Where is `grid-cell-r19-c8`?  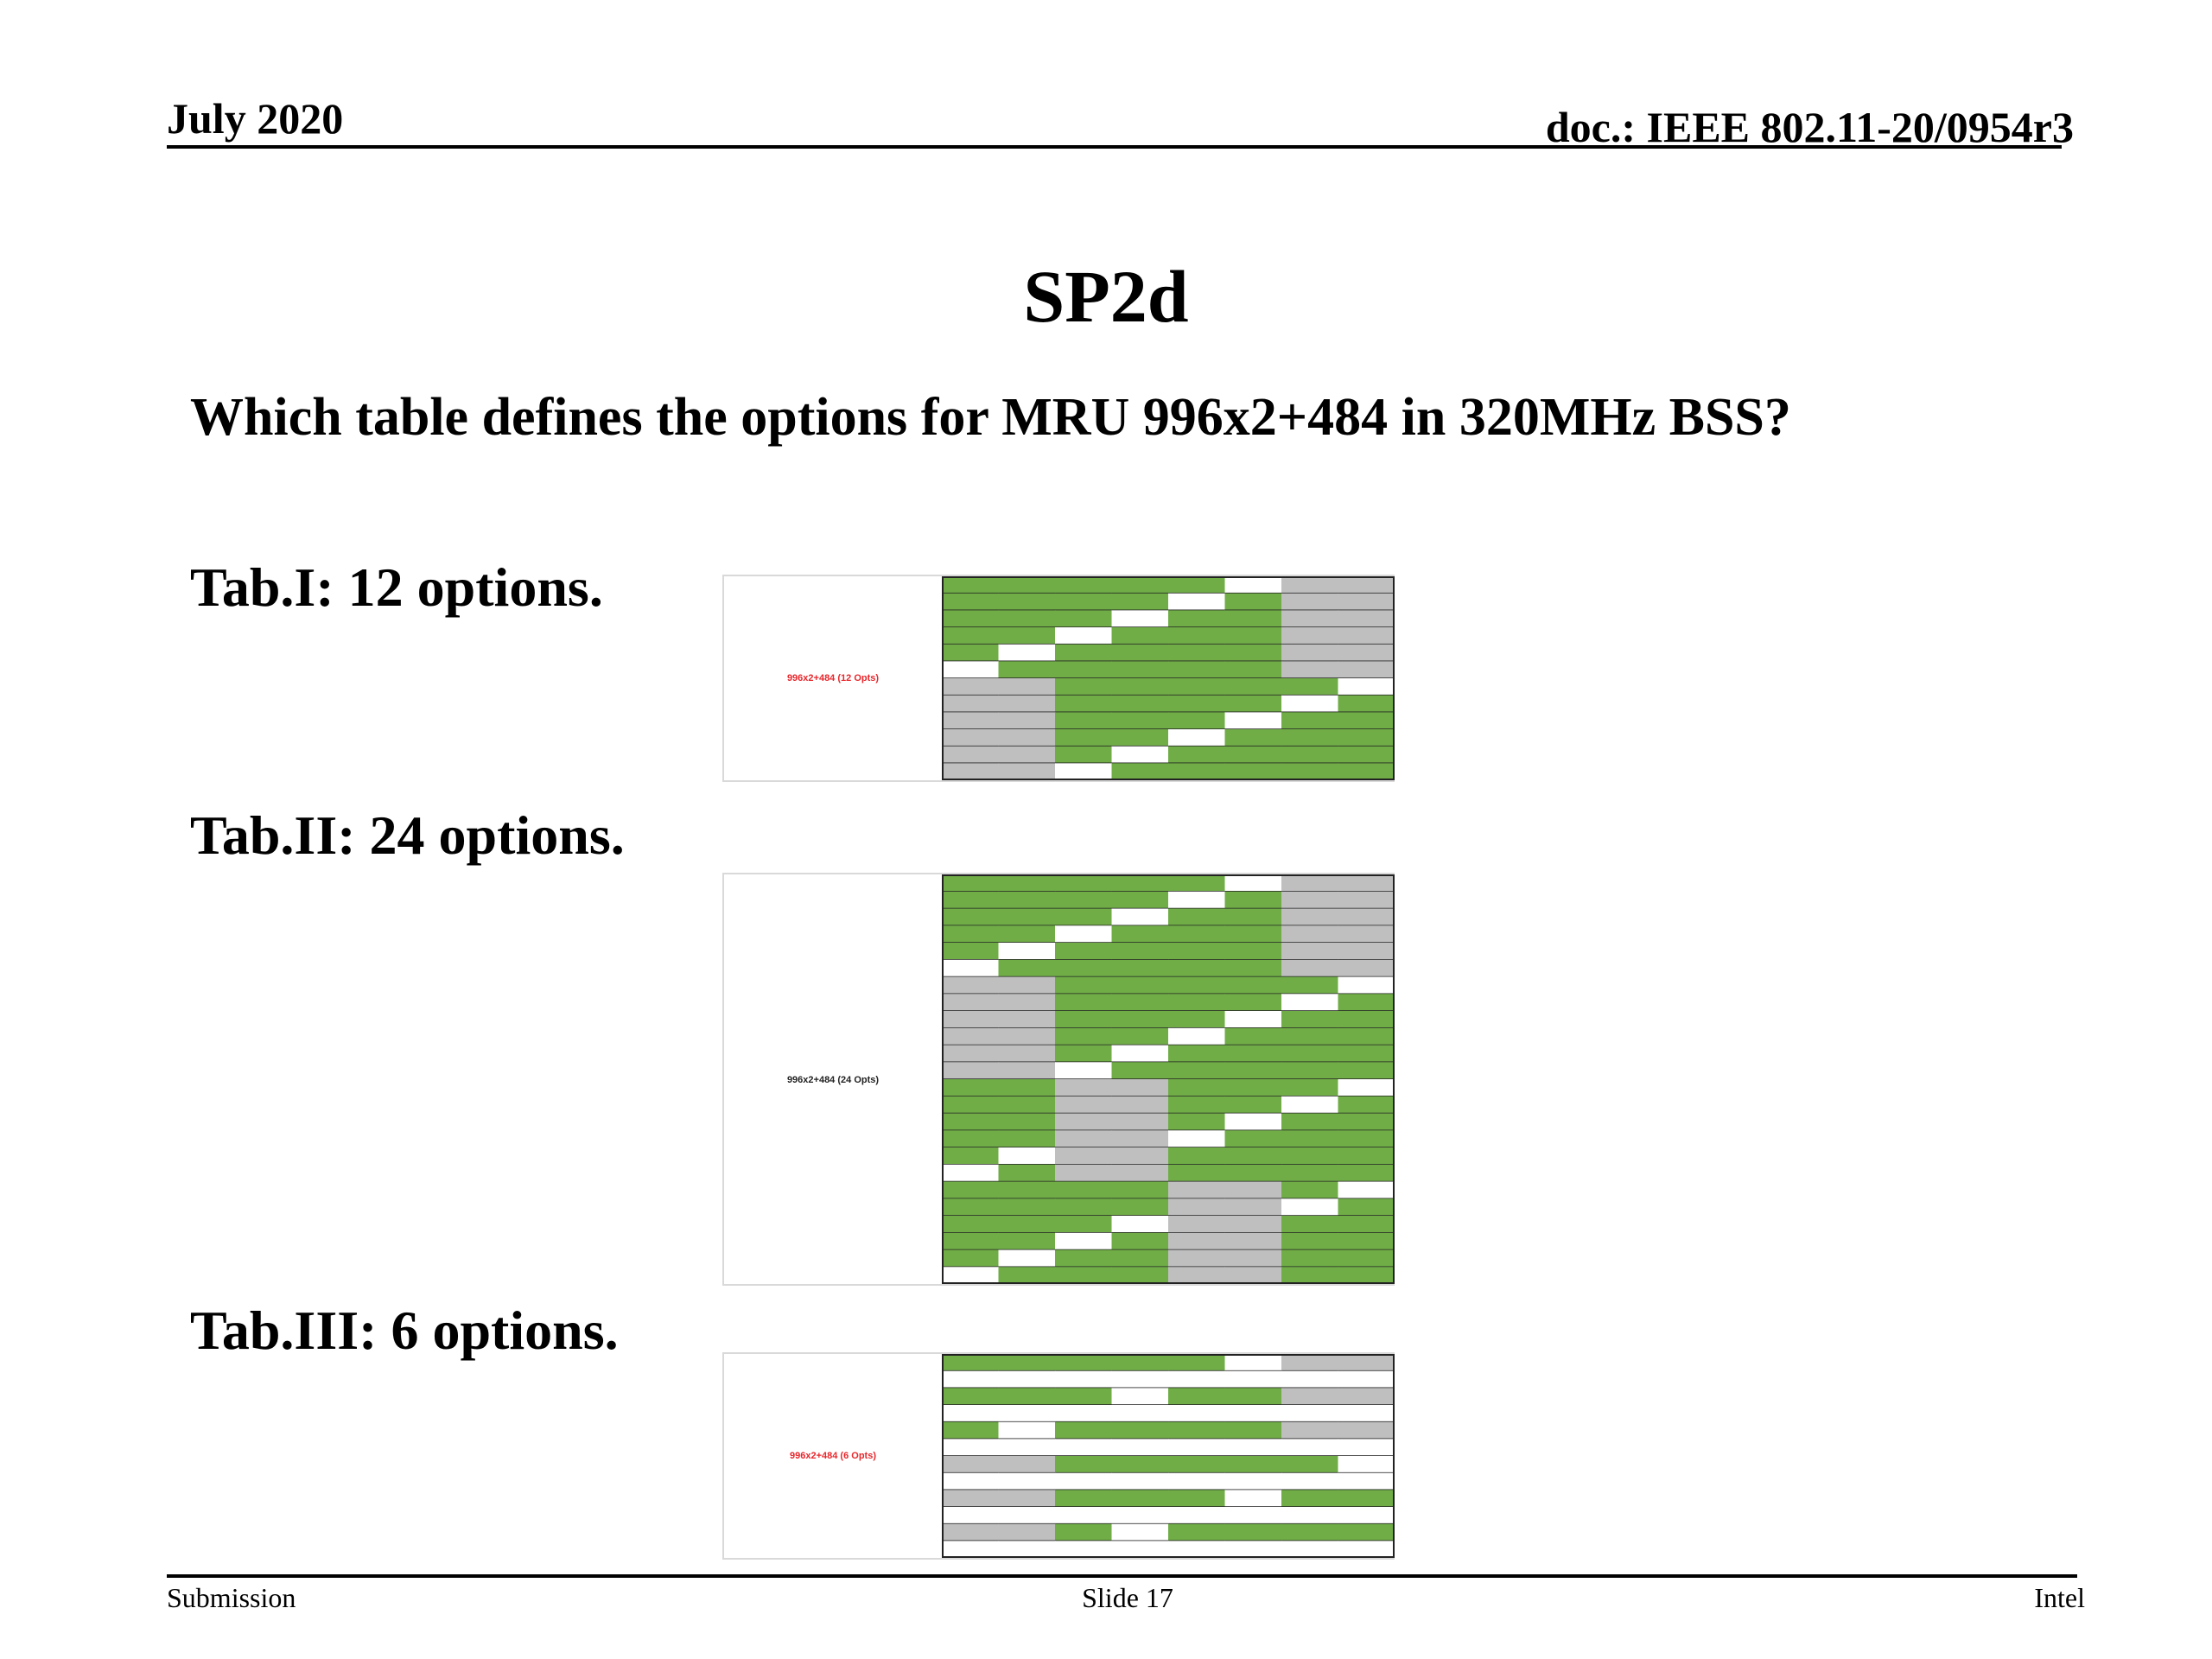
grid-cell-r19-c8 is located at coordinates (1366, 1190).